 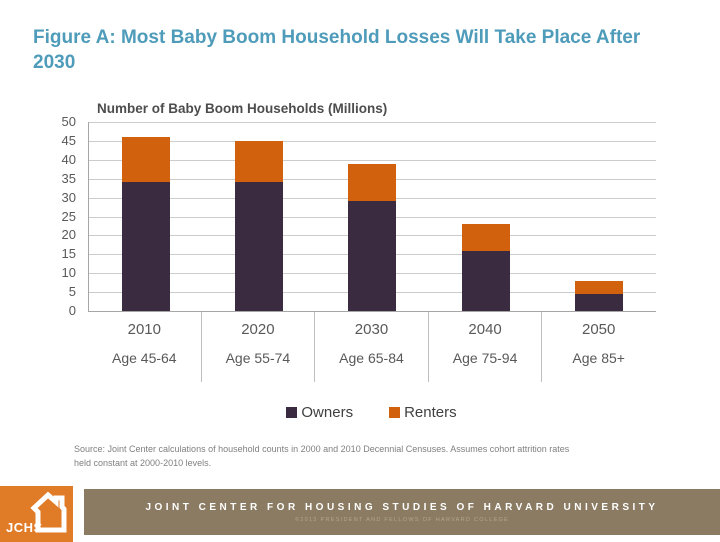 What do you see at coordinates (257, 347) in the screenshot?
I see `x-category-2020: 2020 Age 55-74` at bounding box center [257, 347].